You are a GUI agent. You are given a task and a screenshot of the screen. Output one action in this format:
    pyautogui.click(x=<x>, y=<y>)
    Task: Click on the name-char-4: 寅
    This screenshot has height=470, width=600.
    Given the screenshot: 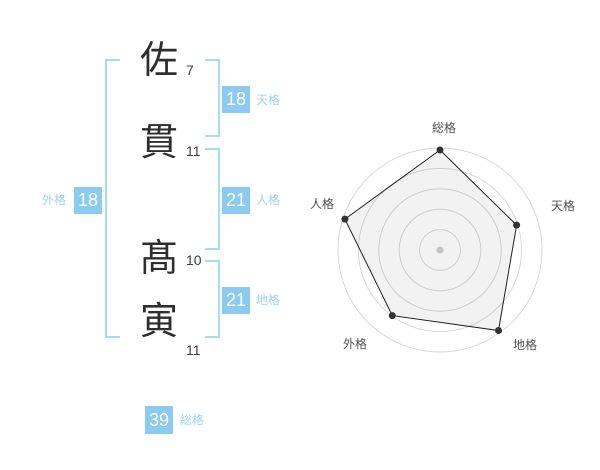 What is the action you would take?
    pyautogui.click(x=158, y=322)
    